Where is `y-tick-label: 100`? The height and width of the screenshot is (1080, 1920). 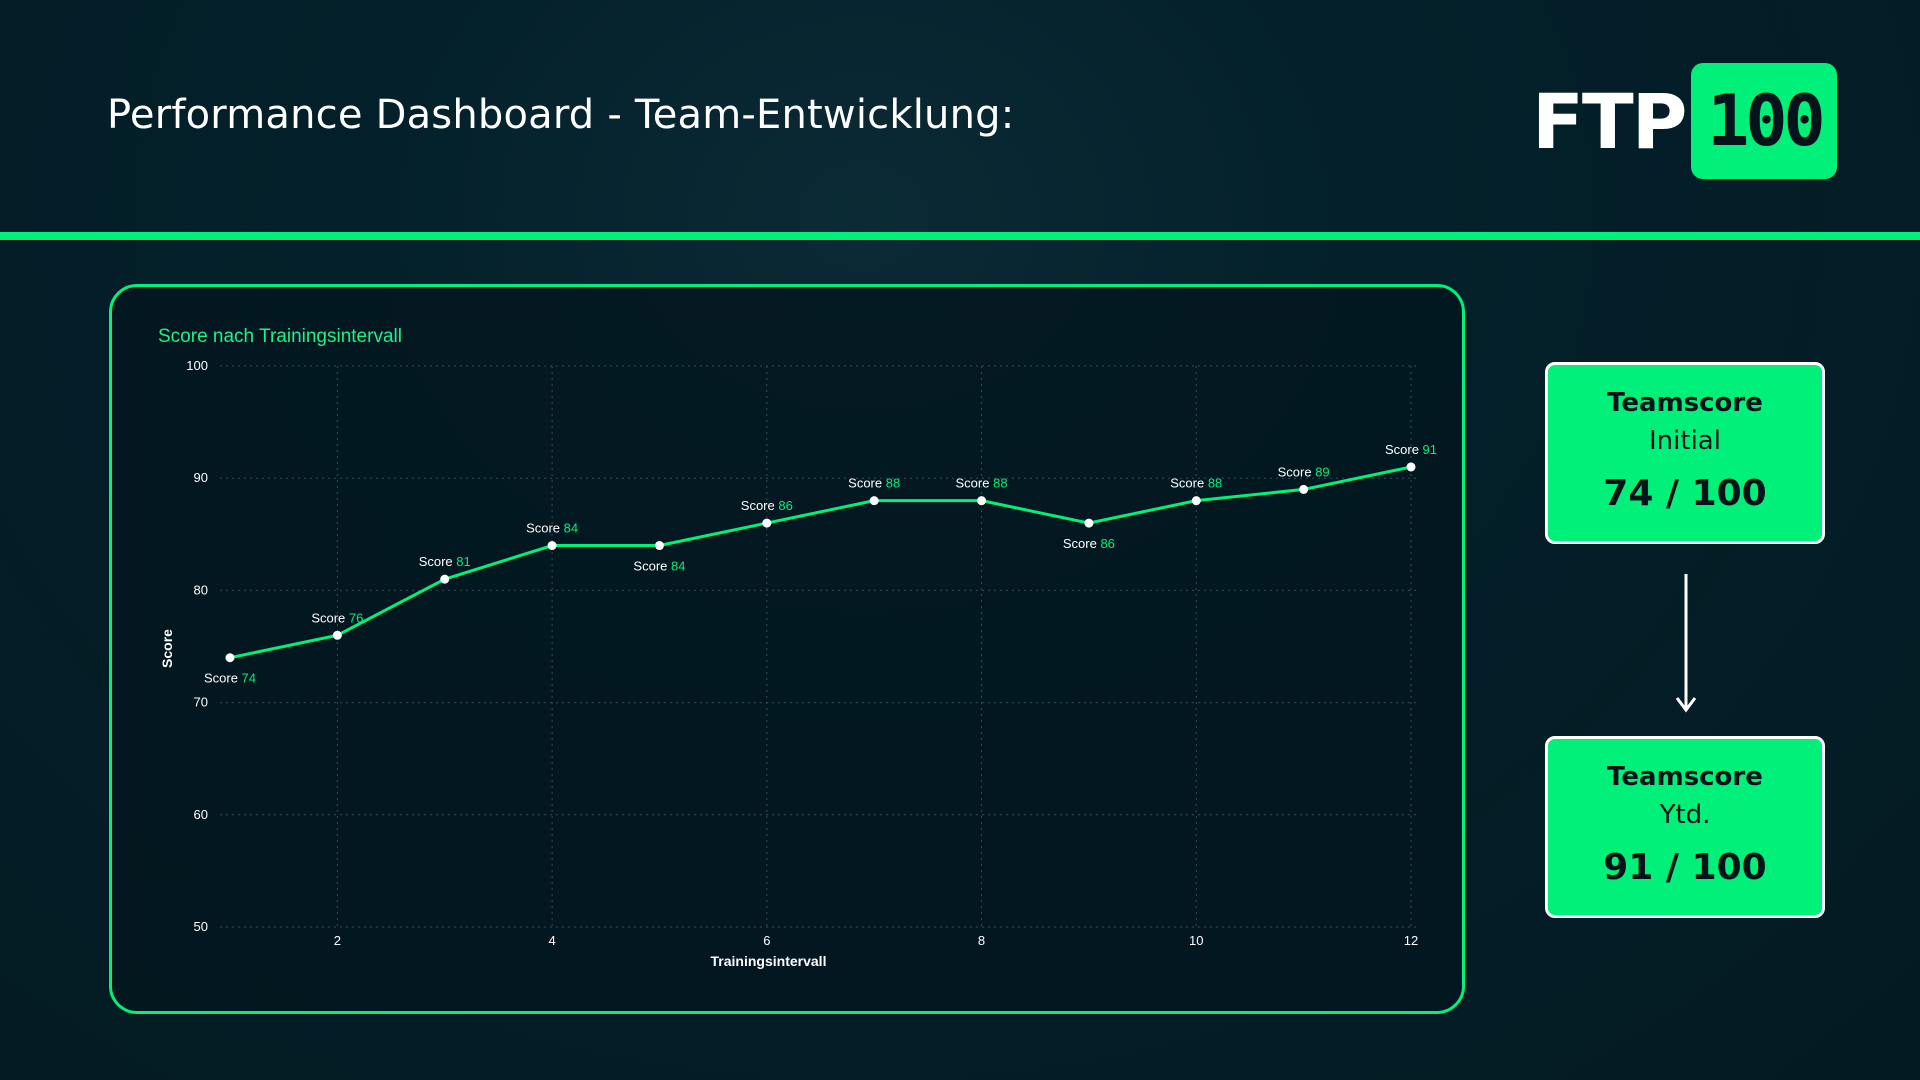
y-tick-label: 100 is located at coordinates (197, 365).